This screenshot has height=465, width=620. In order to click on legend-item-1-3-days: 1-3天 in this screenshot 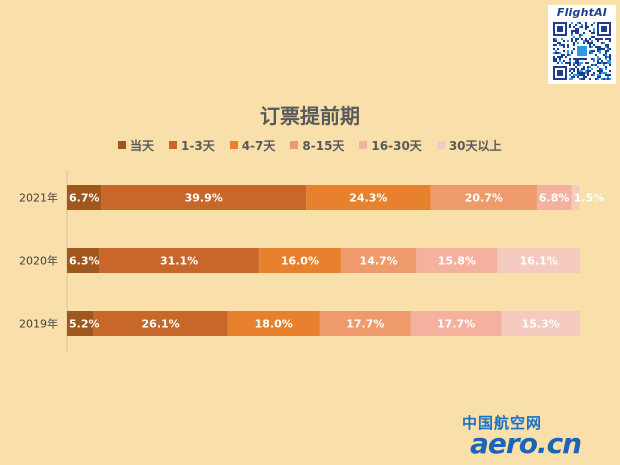, I will do `click(192, 145)`.